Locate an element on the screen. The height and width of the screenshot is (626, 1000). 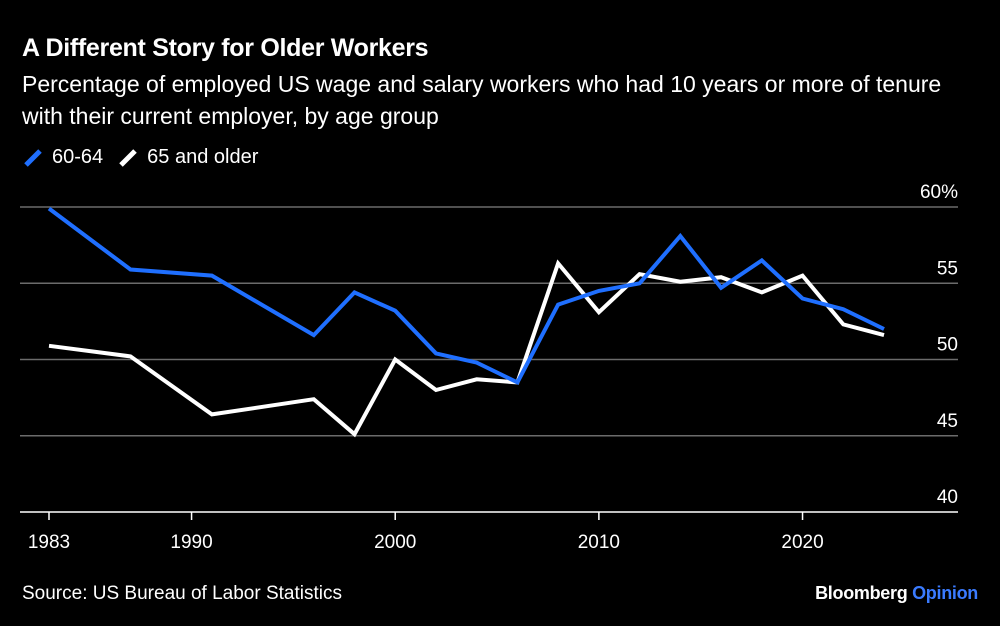
legend-label-65-and-older: 65 and older is located at coordinates (203, 157).